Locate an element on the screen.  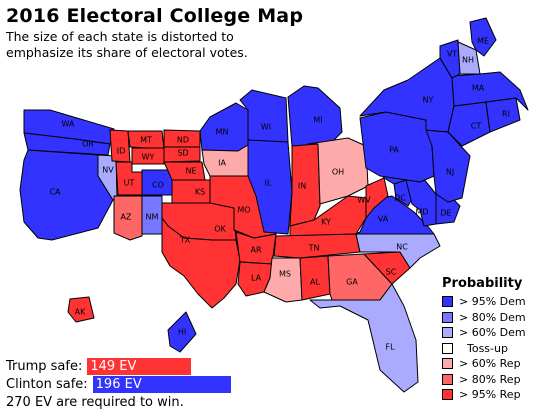
state-label-va: VA is located at coordinates (383, 219).